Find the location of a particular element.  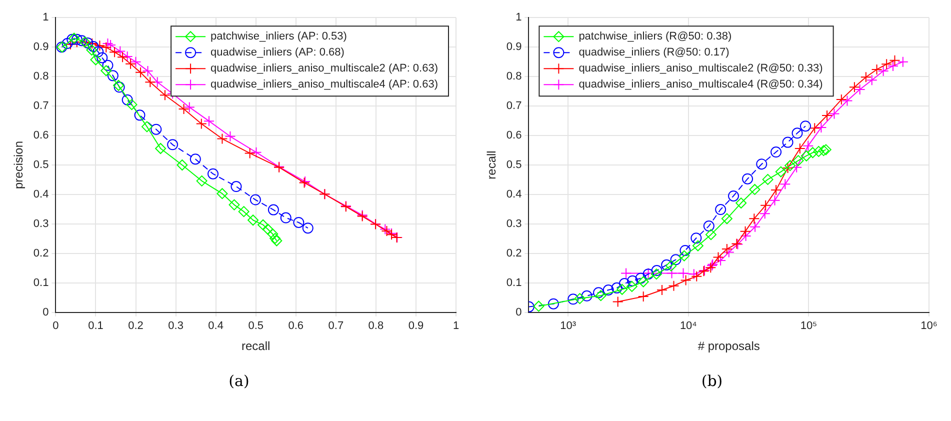

legend-label: quadwise_inliers (AP: 0.68) is located at coordinates (277, 52).